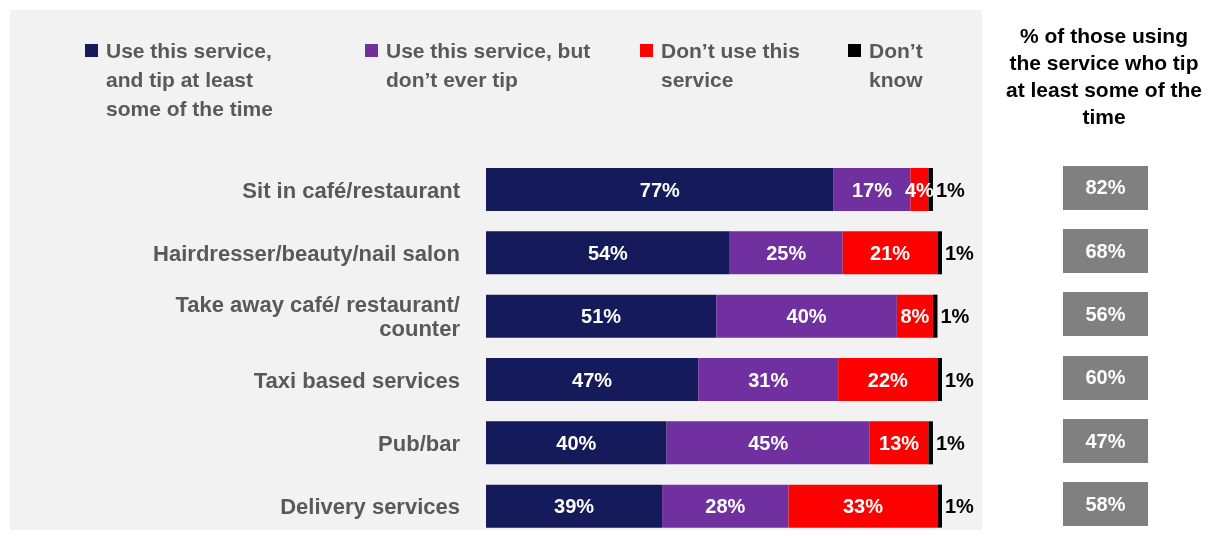 This screenshot has height=536, width=1212. I want to click on text: 68%, so click(1105, 250).